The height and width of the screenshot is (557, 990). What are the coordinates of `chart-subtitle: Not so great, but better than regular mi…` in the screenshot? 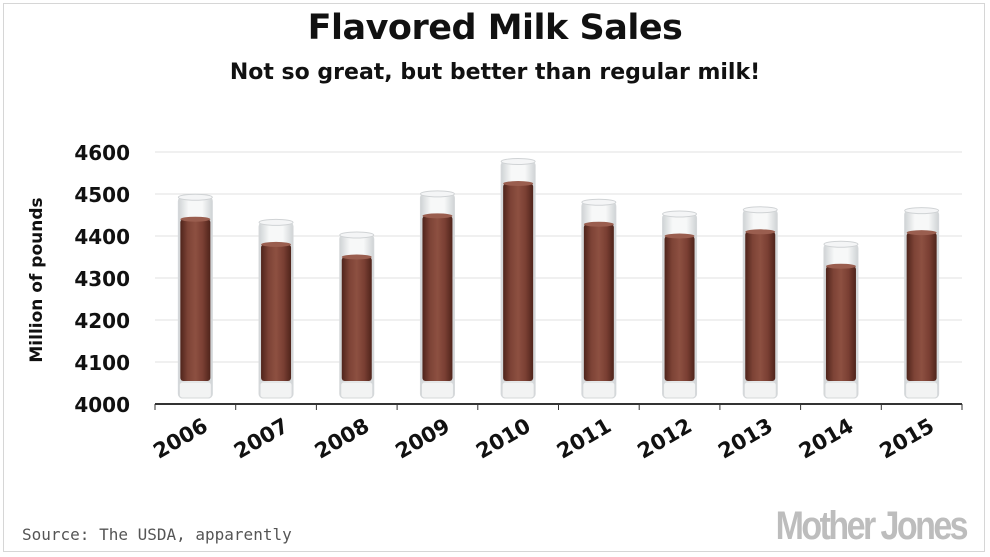 It's located at (495, 72).